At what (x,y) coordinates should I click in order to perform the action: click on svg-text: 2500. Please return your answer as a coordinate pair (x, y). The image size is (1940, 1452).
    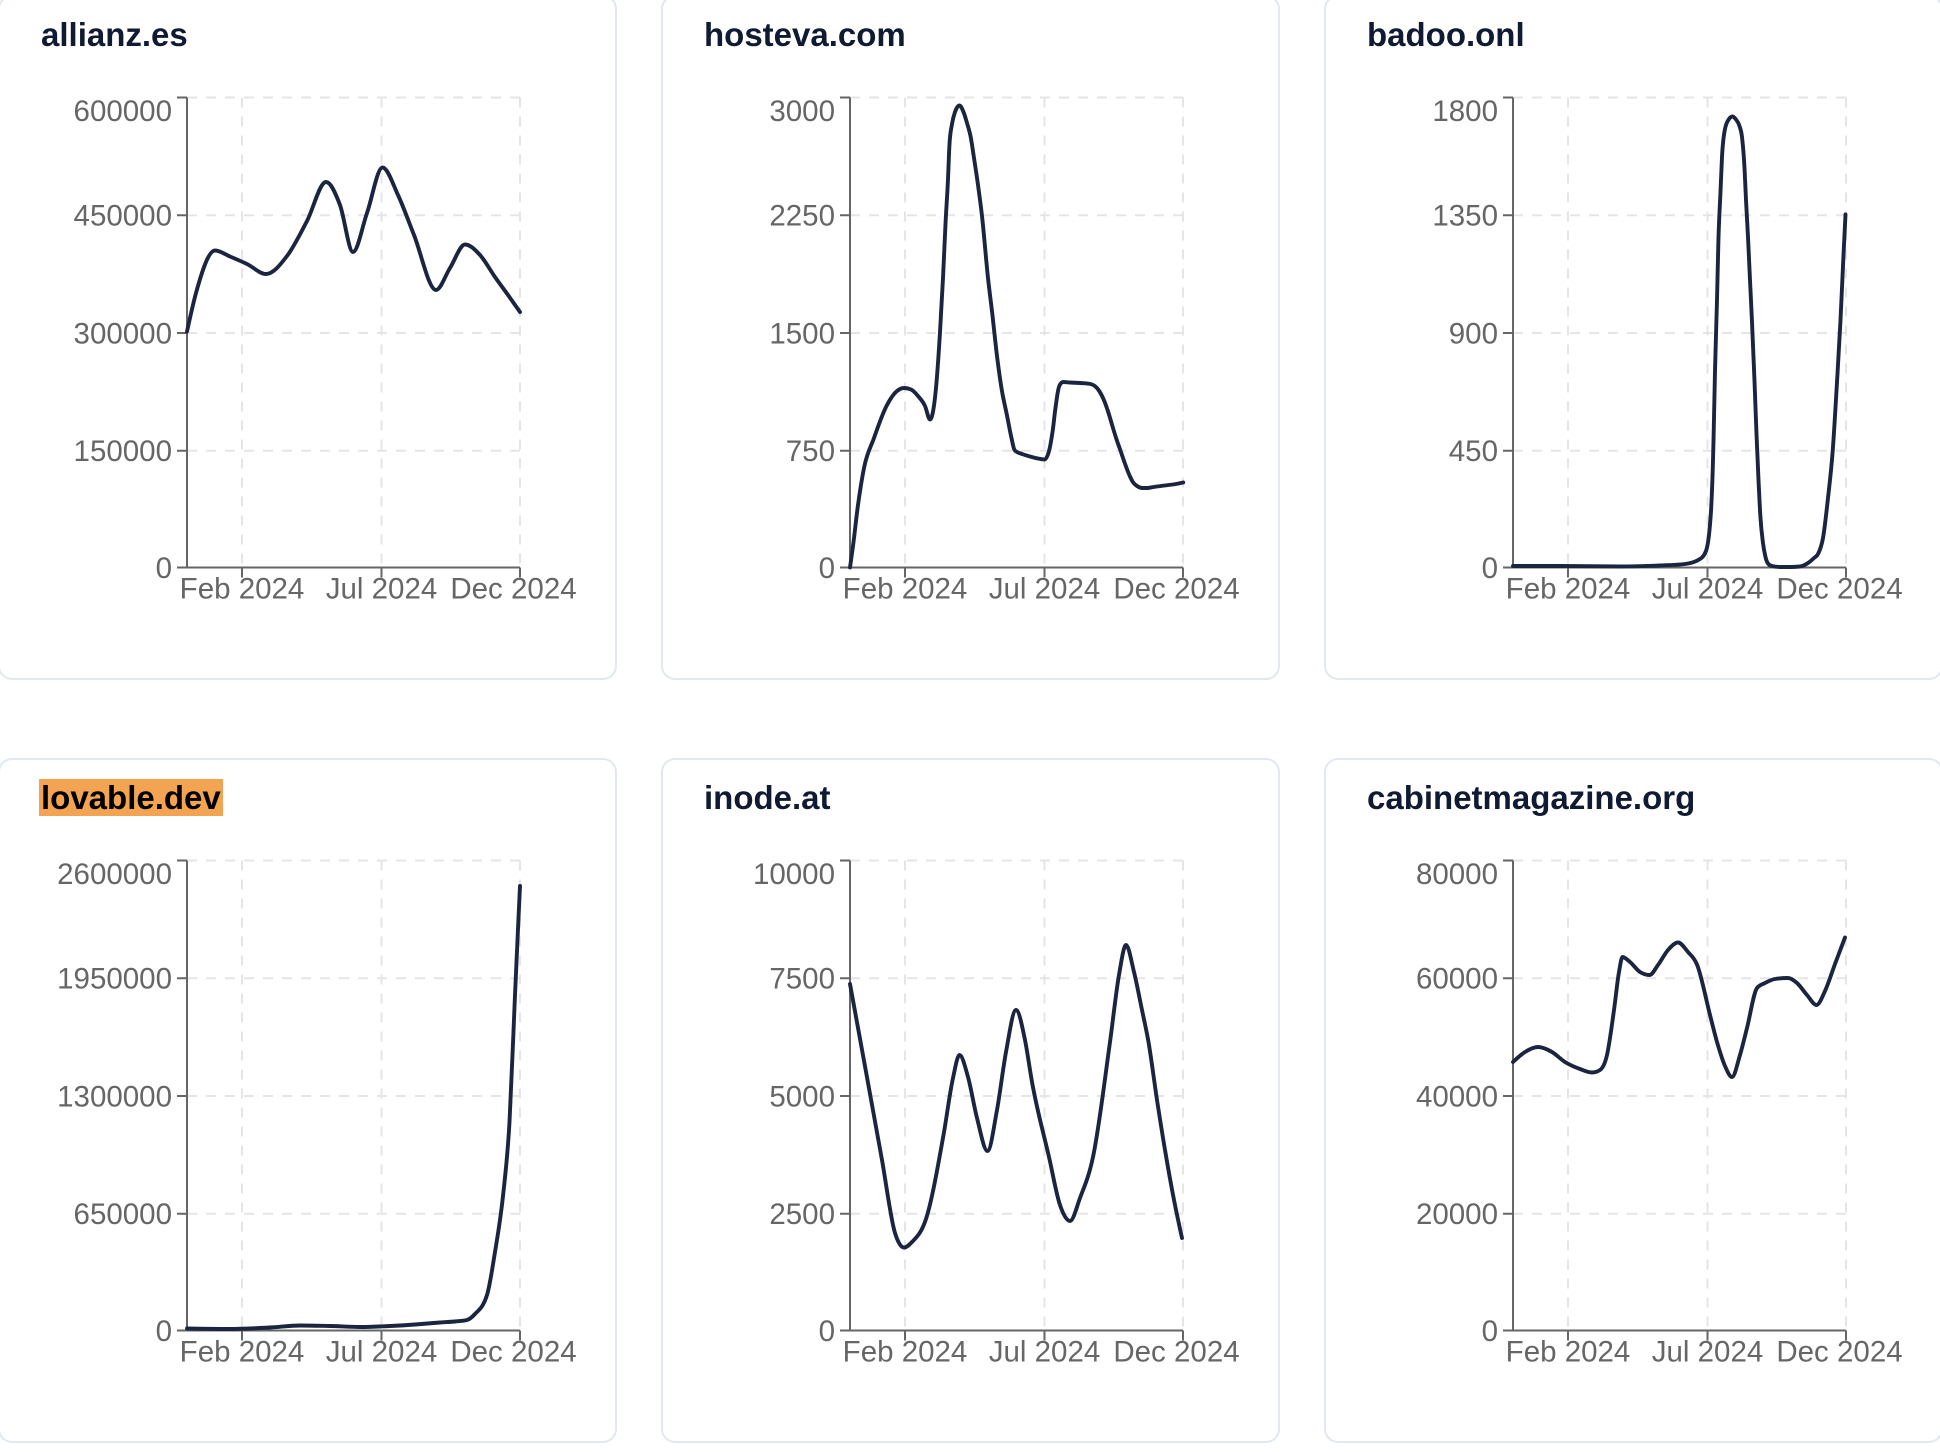
    Looking at the image, I should click on (802, 1214).